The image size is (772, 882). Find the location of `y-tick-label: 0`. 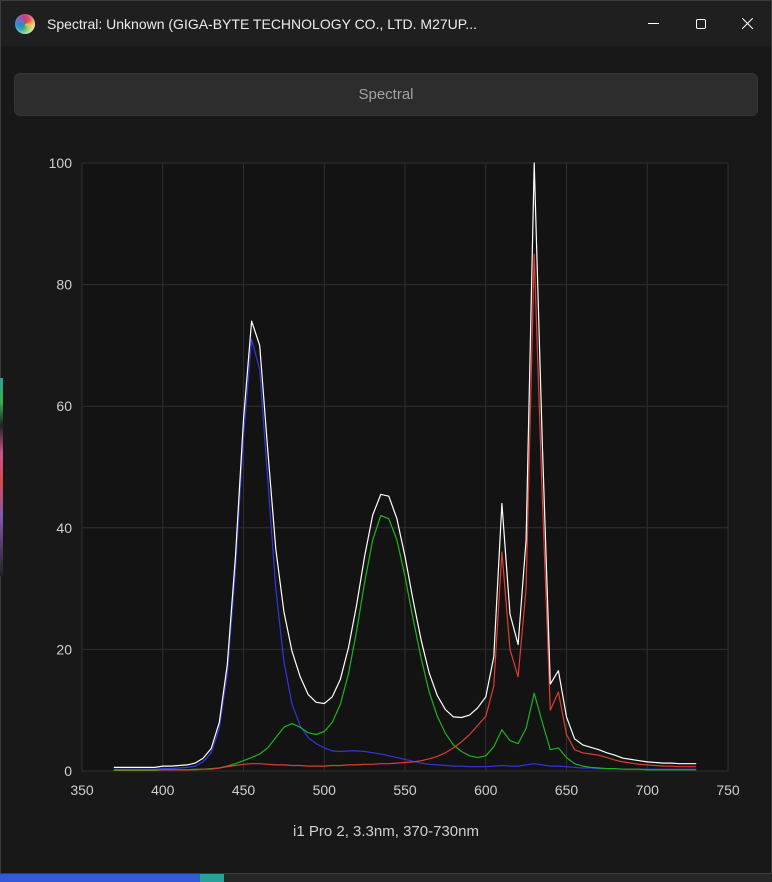

y-tick-label: 0 is located at coordinates (68, 771).